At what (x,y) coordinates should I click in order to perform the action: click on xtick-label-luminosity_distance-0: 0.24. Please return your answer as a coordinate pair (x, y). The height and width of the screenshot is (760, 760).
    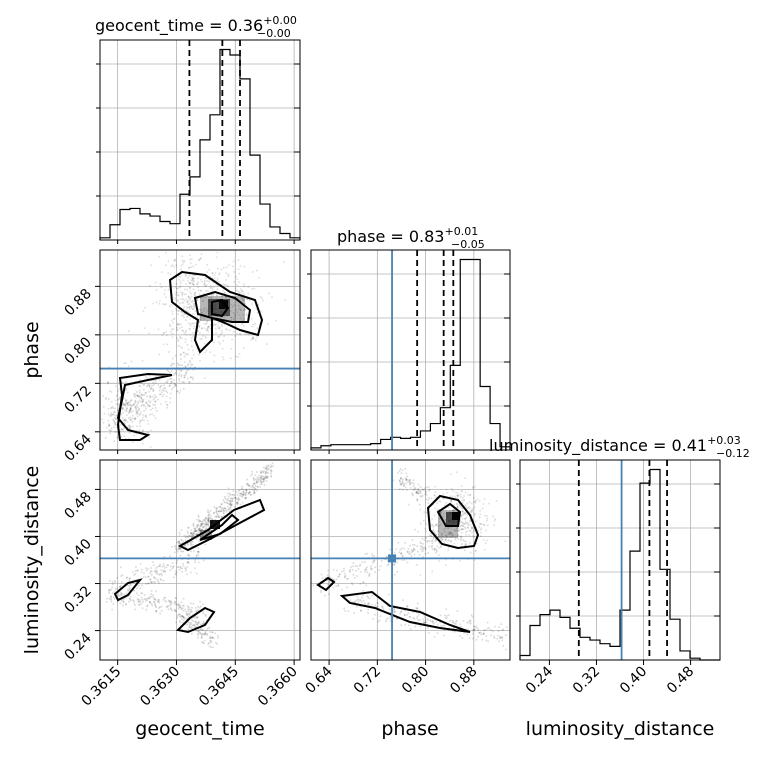
    Looking at the image, I should click on (539, 679).